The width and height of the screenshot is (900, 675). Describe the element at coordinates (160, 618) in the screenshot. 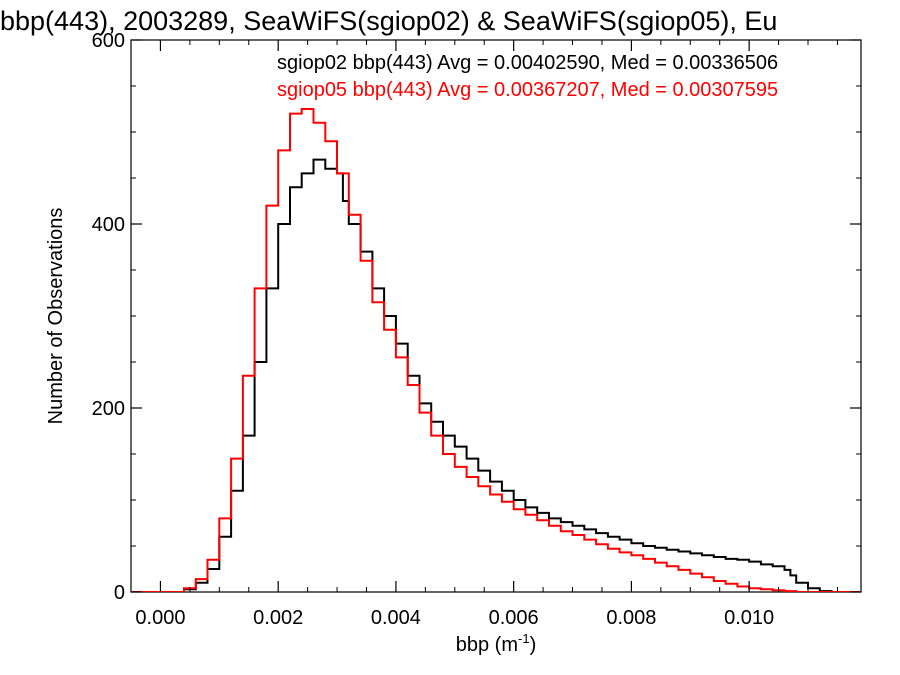

I see `x-tick-label: 0.000` at that location.